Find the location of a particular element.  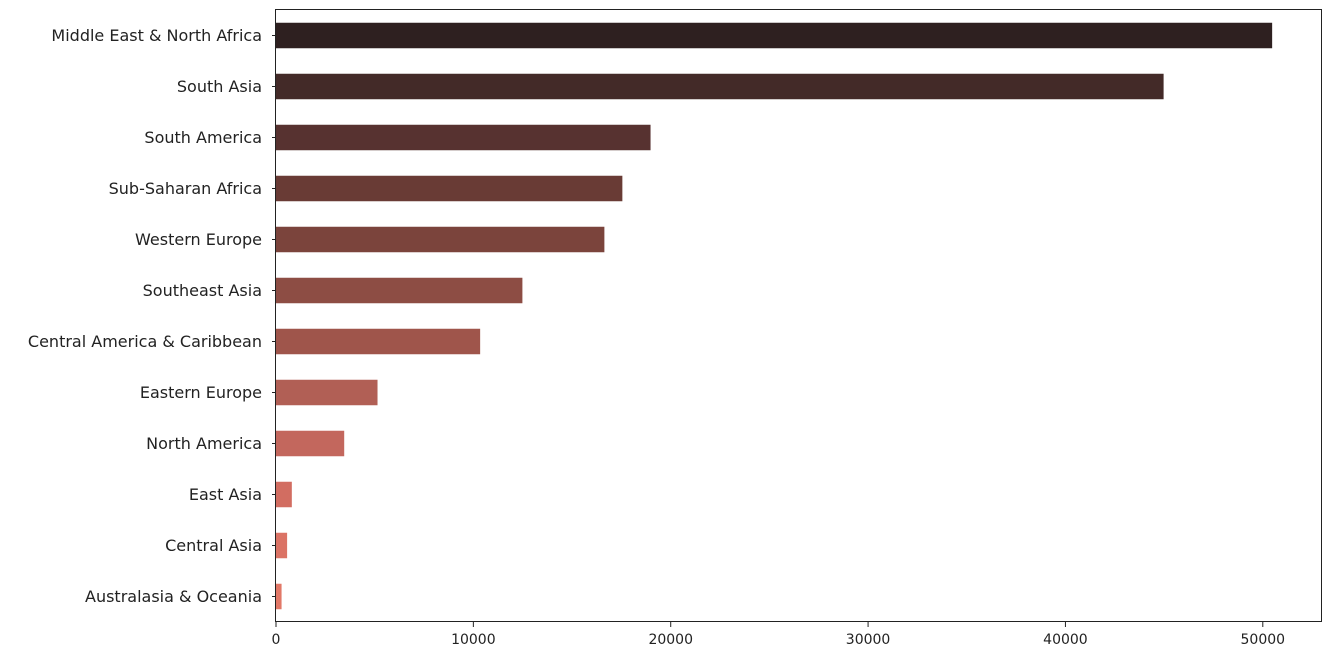

category-label-1: South Asia is located at coordinates (219, 86).